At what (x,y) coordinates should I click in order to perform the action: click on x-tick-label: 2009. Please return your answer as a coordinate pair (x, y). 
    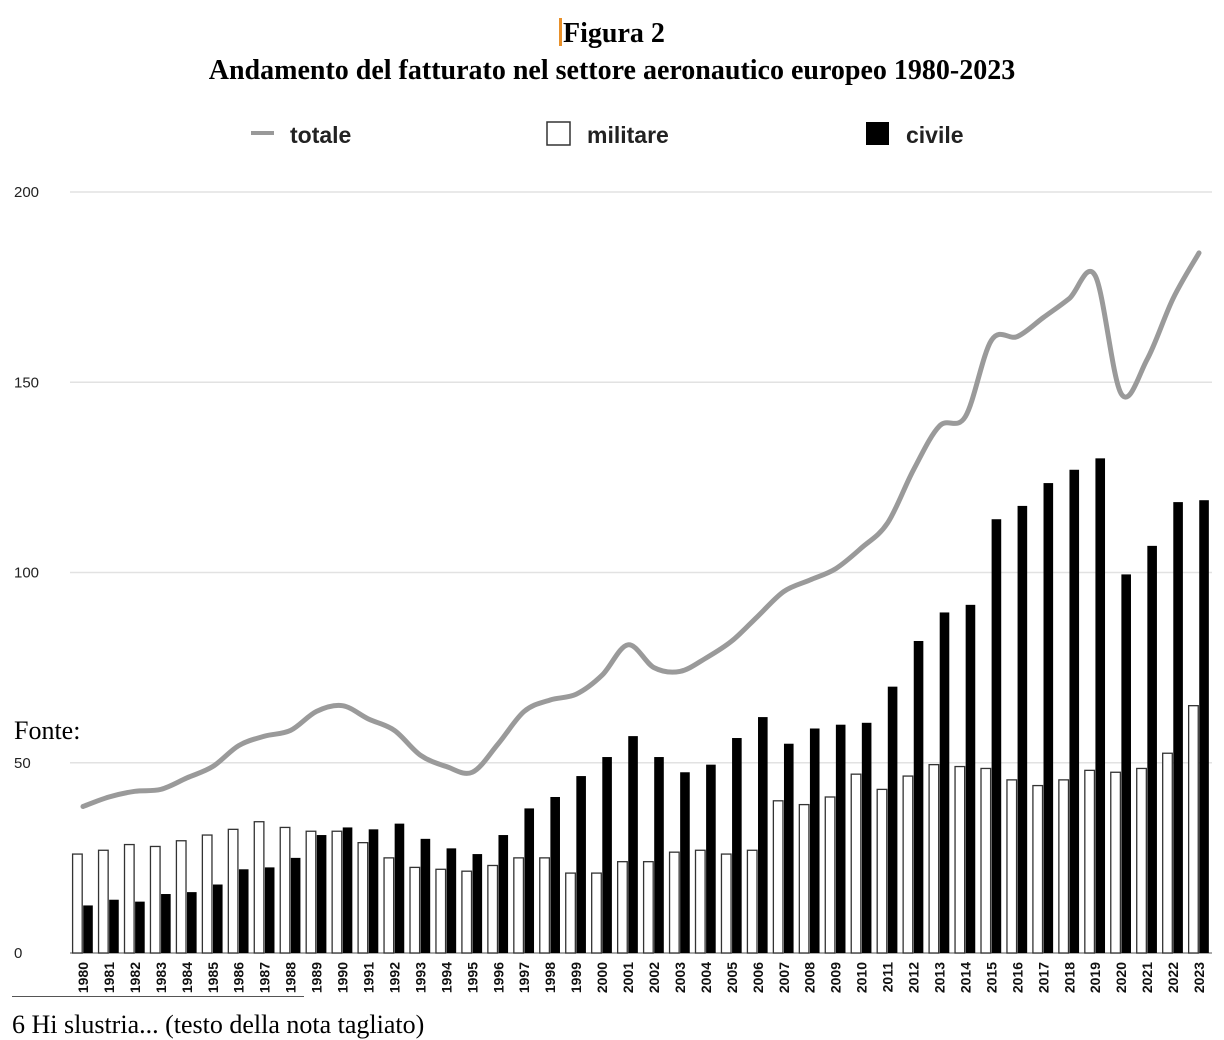
    Looking at the image, I should click on (836, 977).